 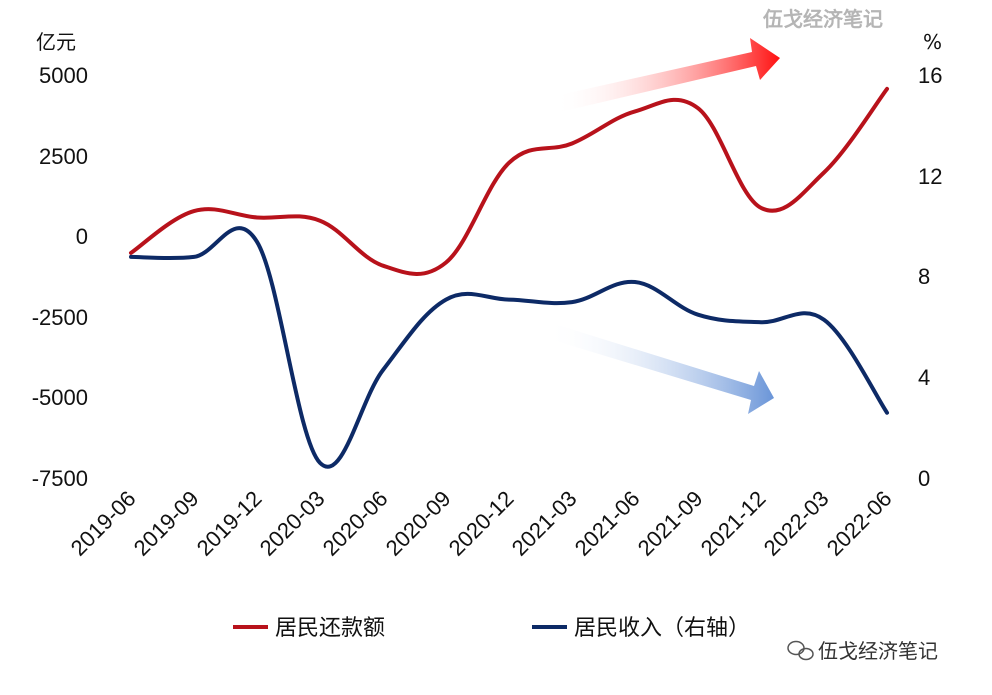 I want to click on wechat-icon, so click(x=800, y=650).